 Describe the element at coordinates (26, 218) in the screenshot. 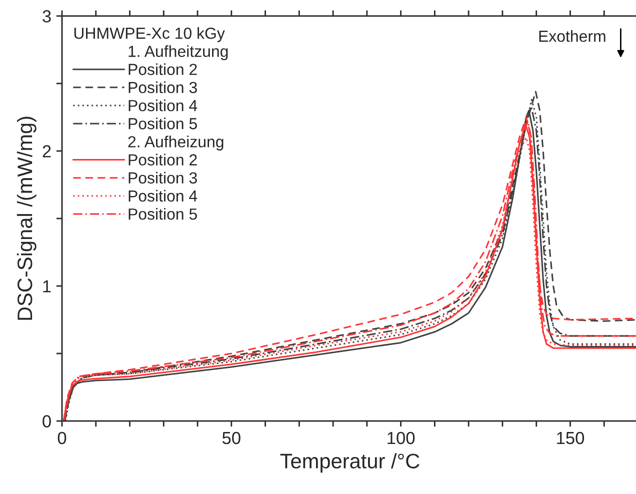

I see `y-axis-title: DSC-Signal /(mW/mg)` at that location.